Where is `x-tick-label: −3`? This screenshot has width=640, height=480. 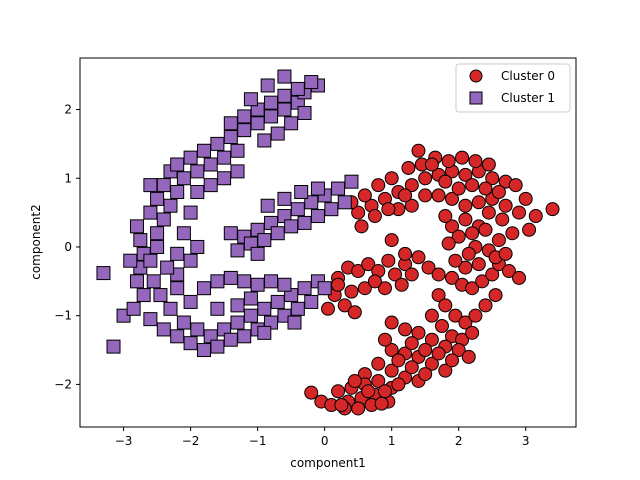 x-tick-label: −3 is located at coordinates (124, 441).